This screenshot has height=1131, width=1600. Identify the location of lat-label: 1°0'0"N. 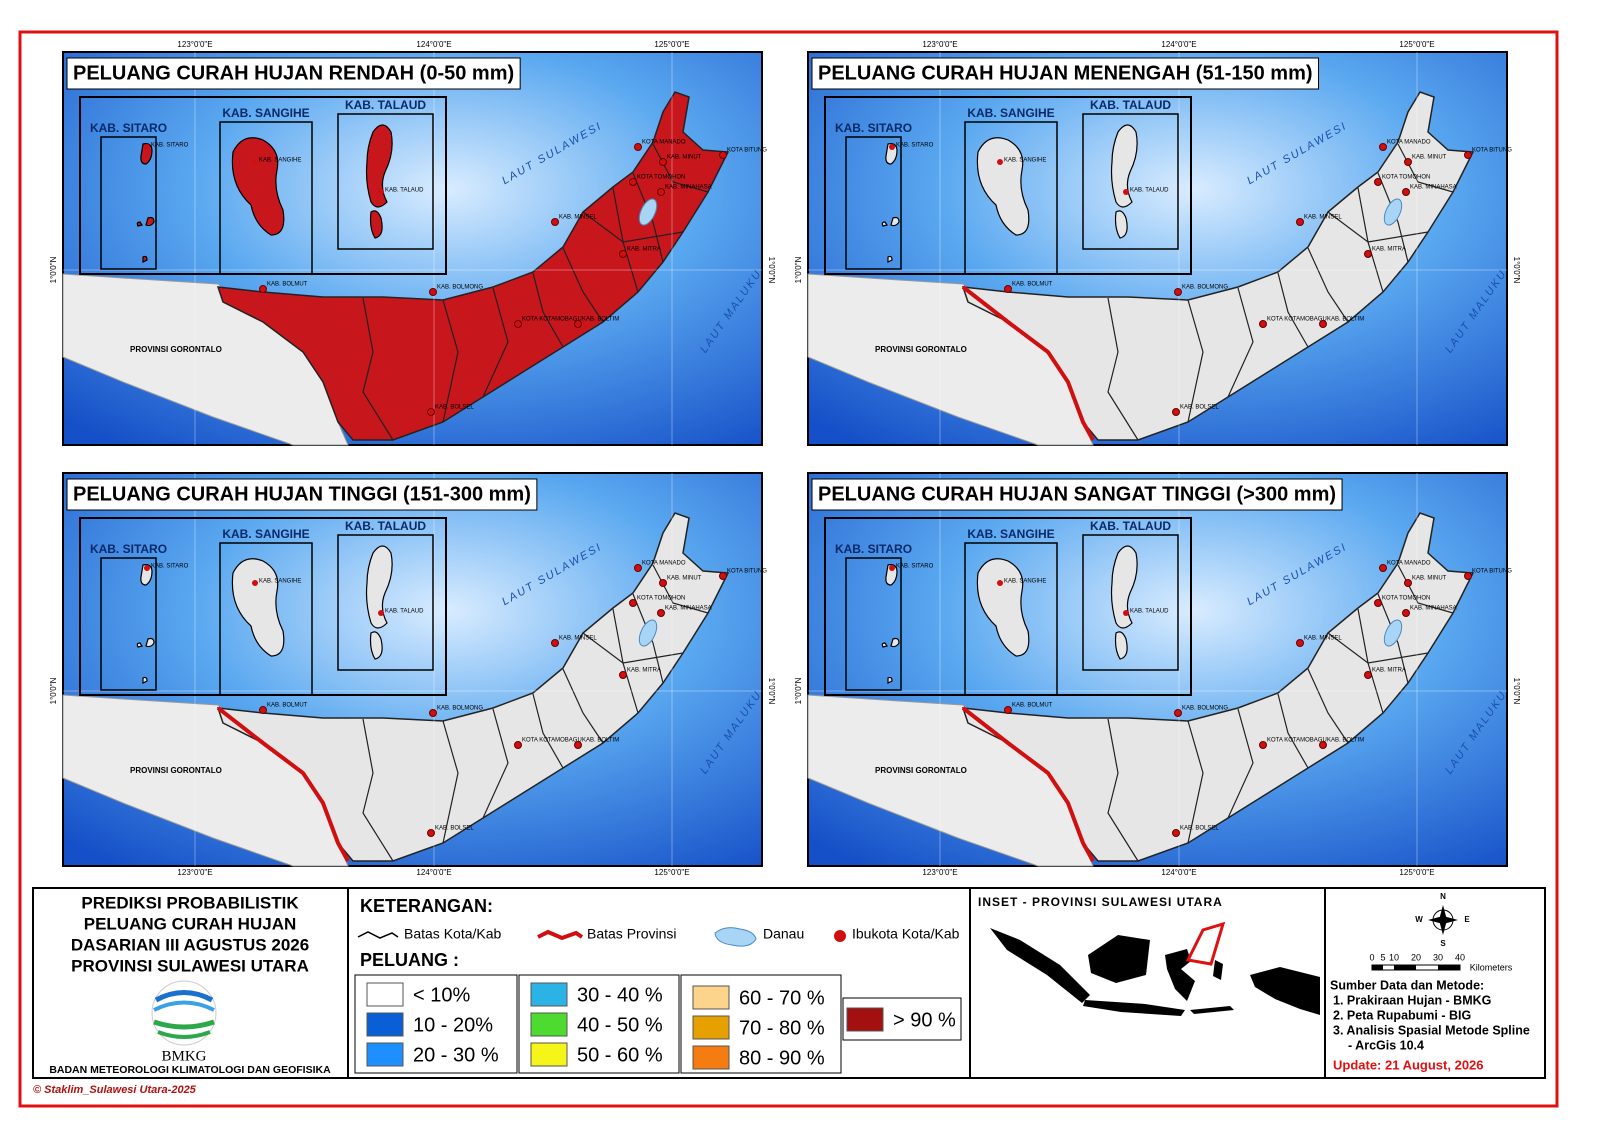
(771, 691).